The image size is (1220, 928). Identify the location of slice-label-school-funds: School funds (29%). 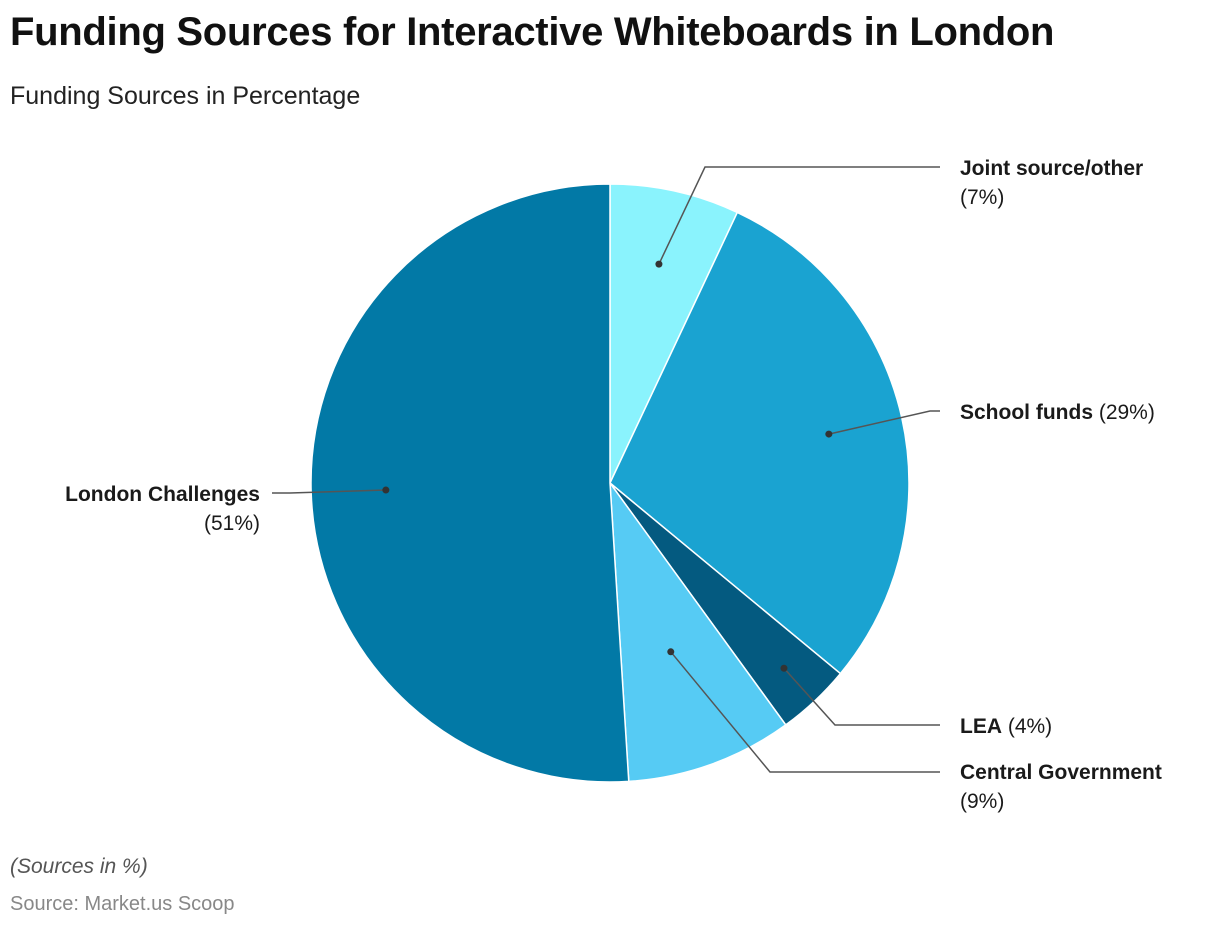
(1057, 412).